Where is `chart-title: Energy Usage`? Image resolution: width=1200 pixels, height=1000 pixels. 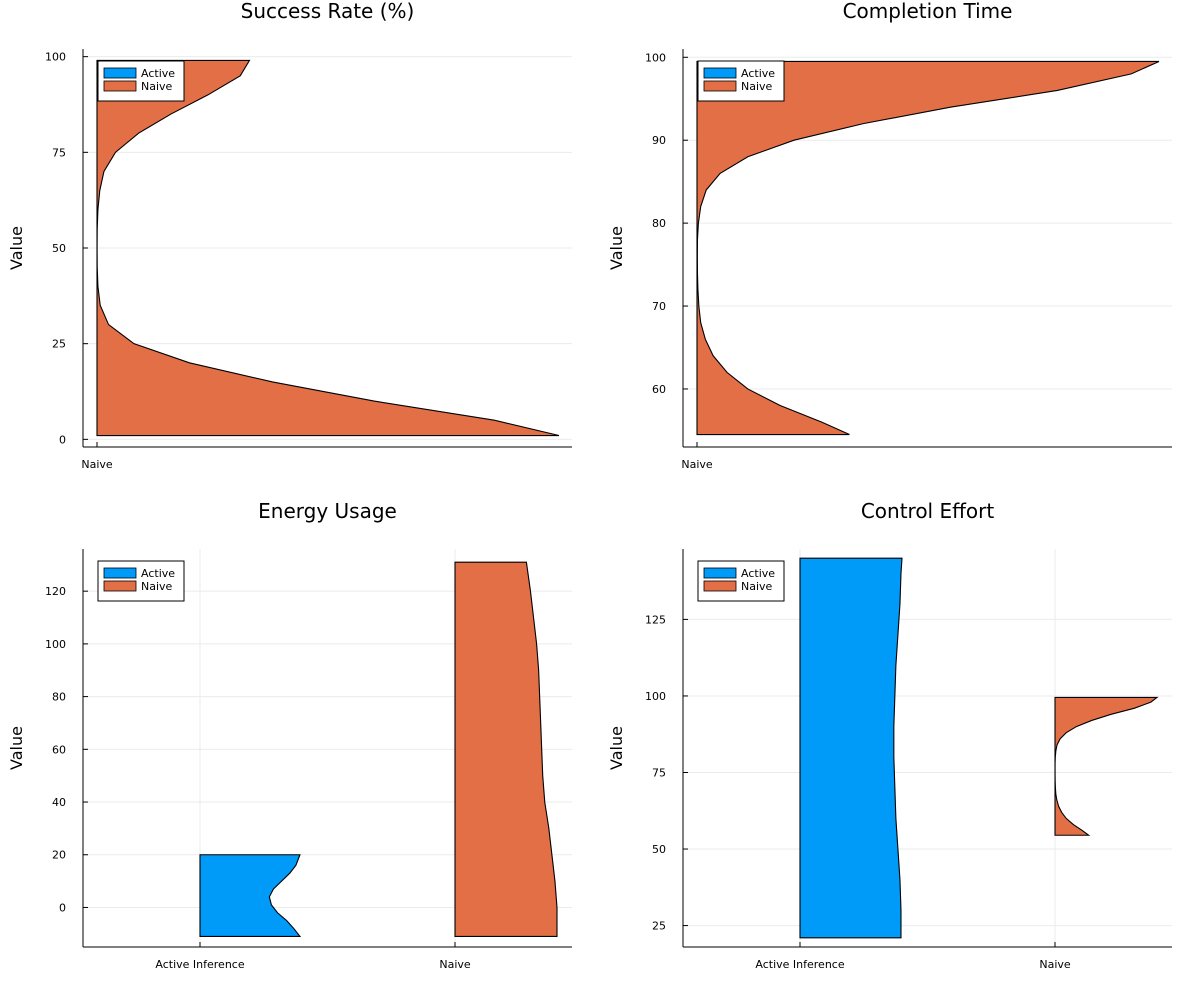
chart-title: Energy Usage is located at coordinates (327, 511).